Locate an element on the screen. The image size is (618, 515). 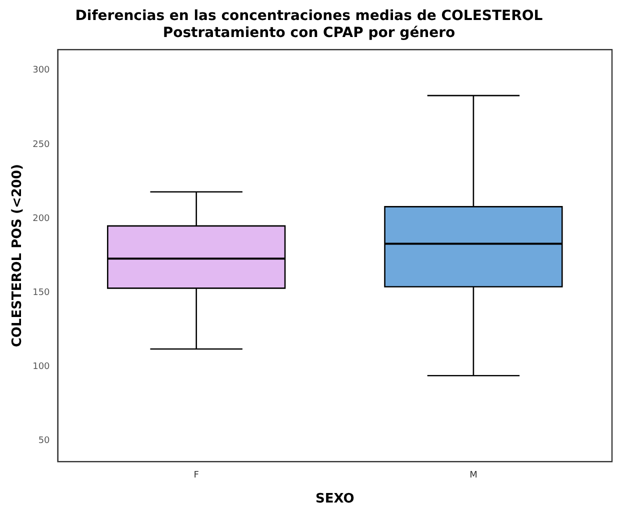
x-tick-label: M is located at coordinates (474, 475).